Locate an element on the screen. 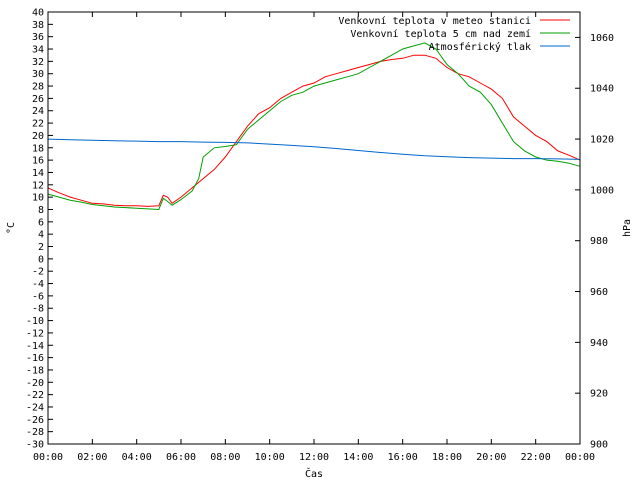  y-tick-label: -26 is located at coordinates (35, 420).